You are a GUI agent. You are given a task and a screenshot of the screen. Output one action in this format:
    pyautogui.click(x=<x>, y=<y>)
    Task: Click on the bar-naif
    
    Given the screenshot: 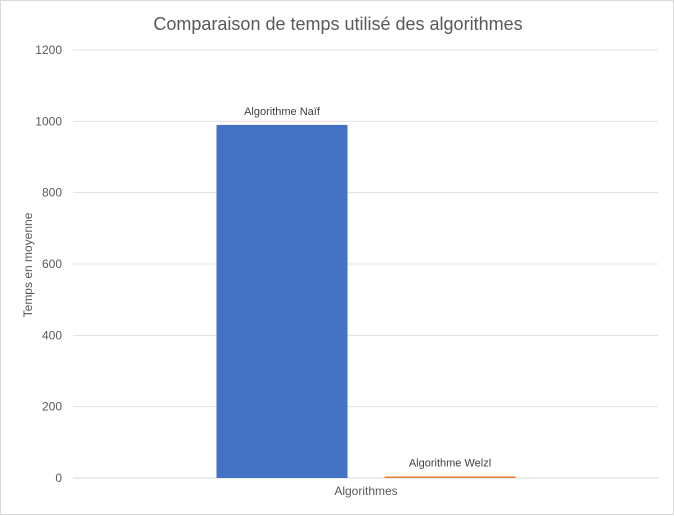 What is the action you would take?
    pyautogui.click(x=282, y=301)
    